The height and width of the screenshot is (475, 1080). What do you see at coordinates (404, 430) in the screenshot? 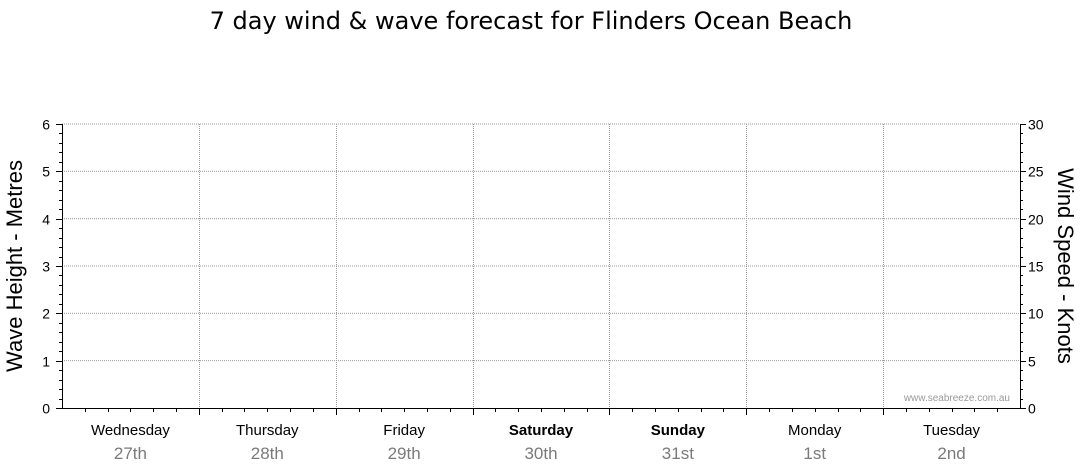
I see `day-name-label: Friday` at bounding box center [404, 430].